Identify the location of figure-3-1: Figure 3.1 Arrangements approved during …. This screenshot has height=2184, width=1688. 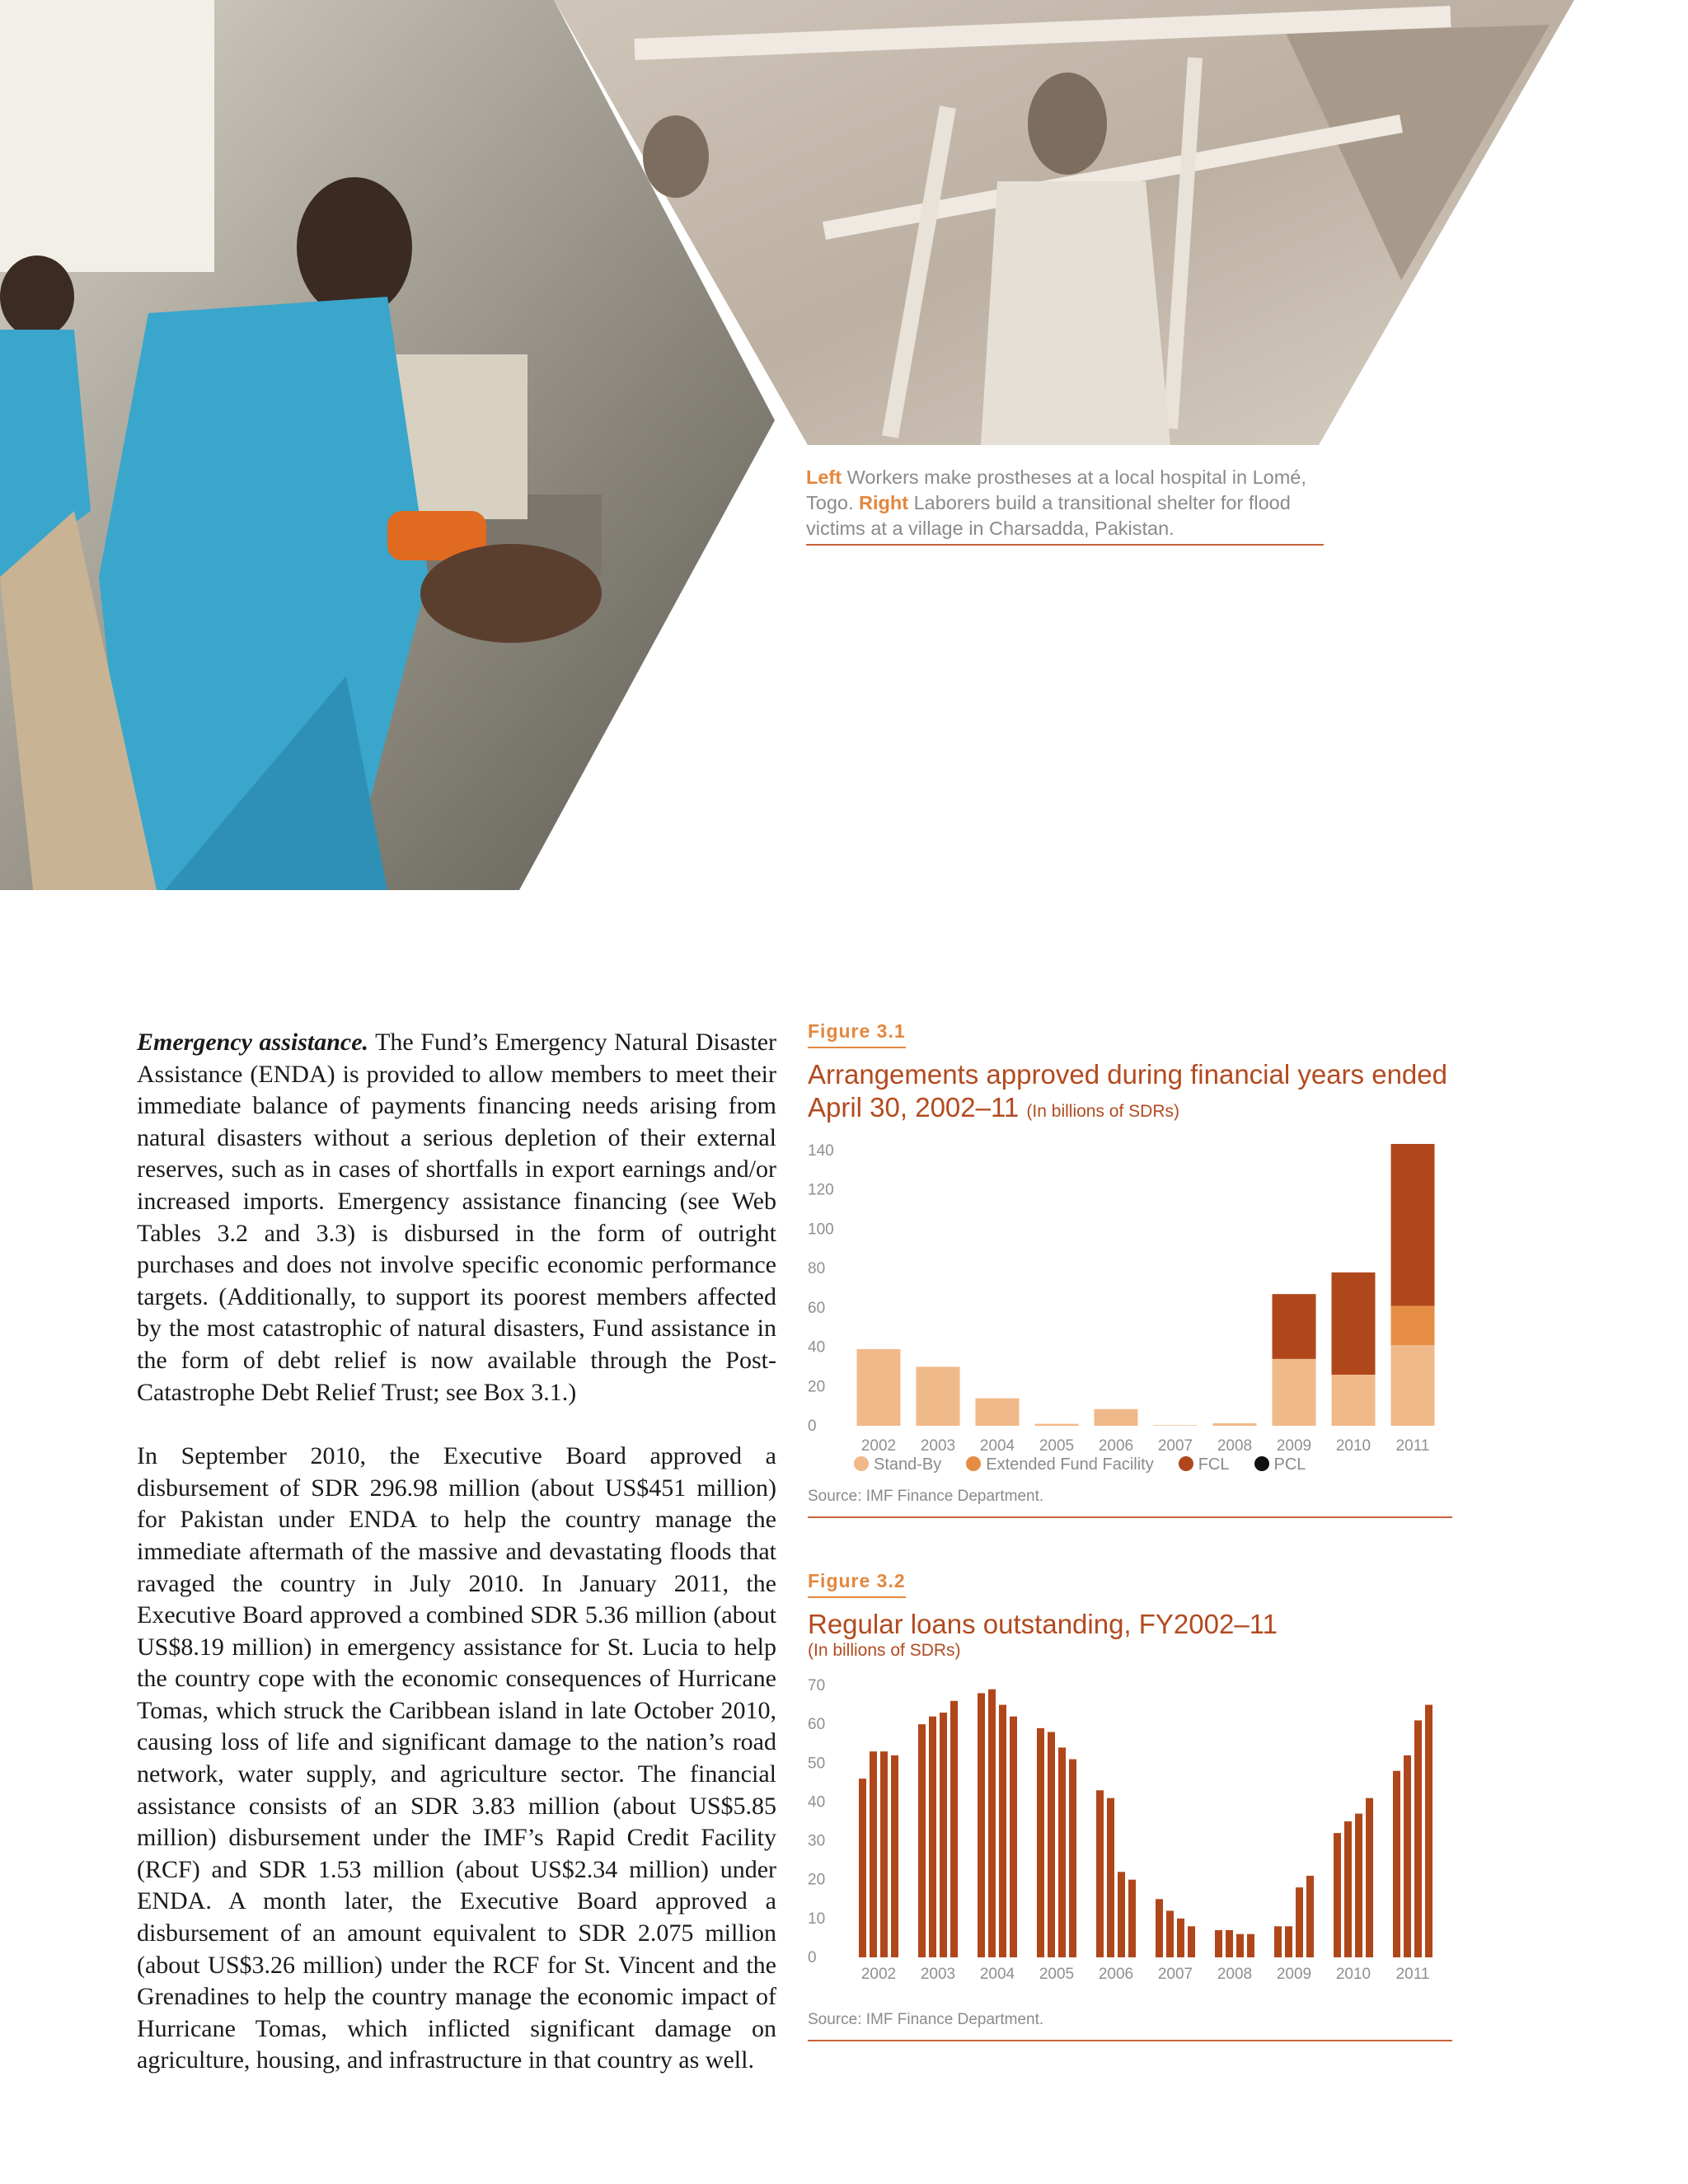
(1130, 1275).